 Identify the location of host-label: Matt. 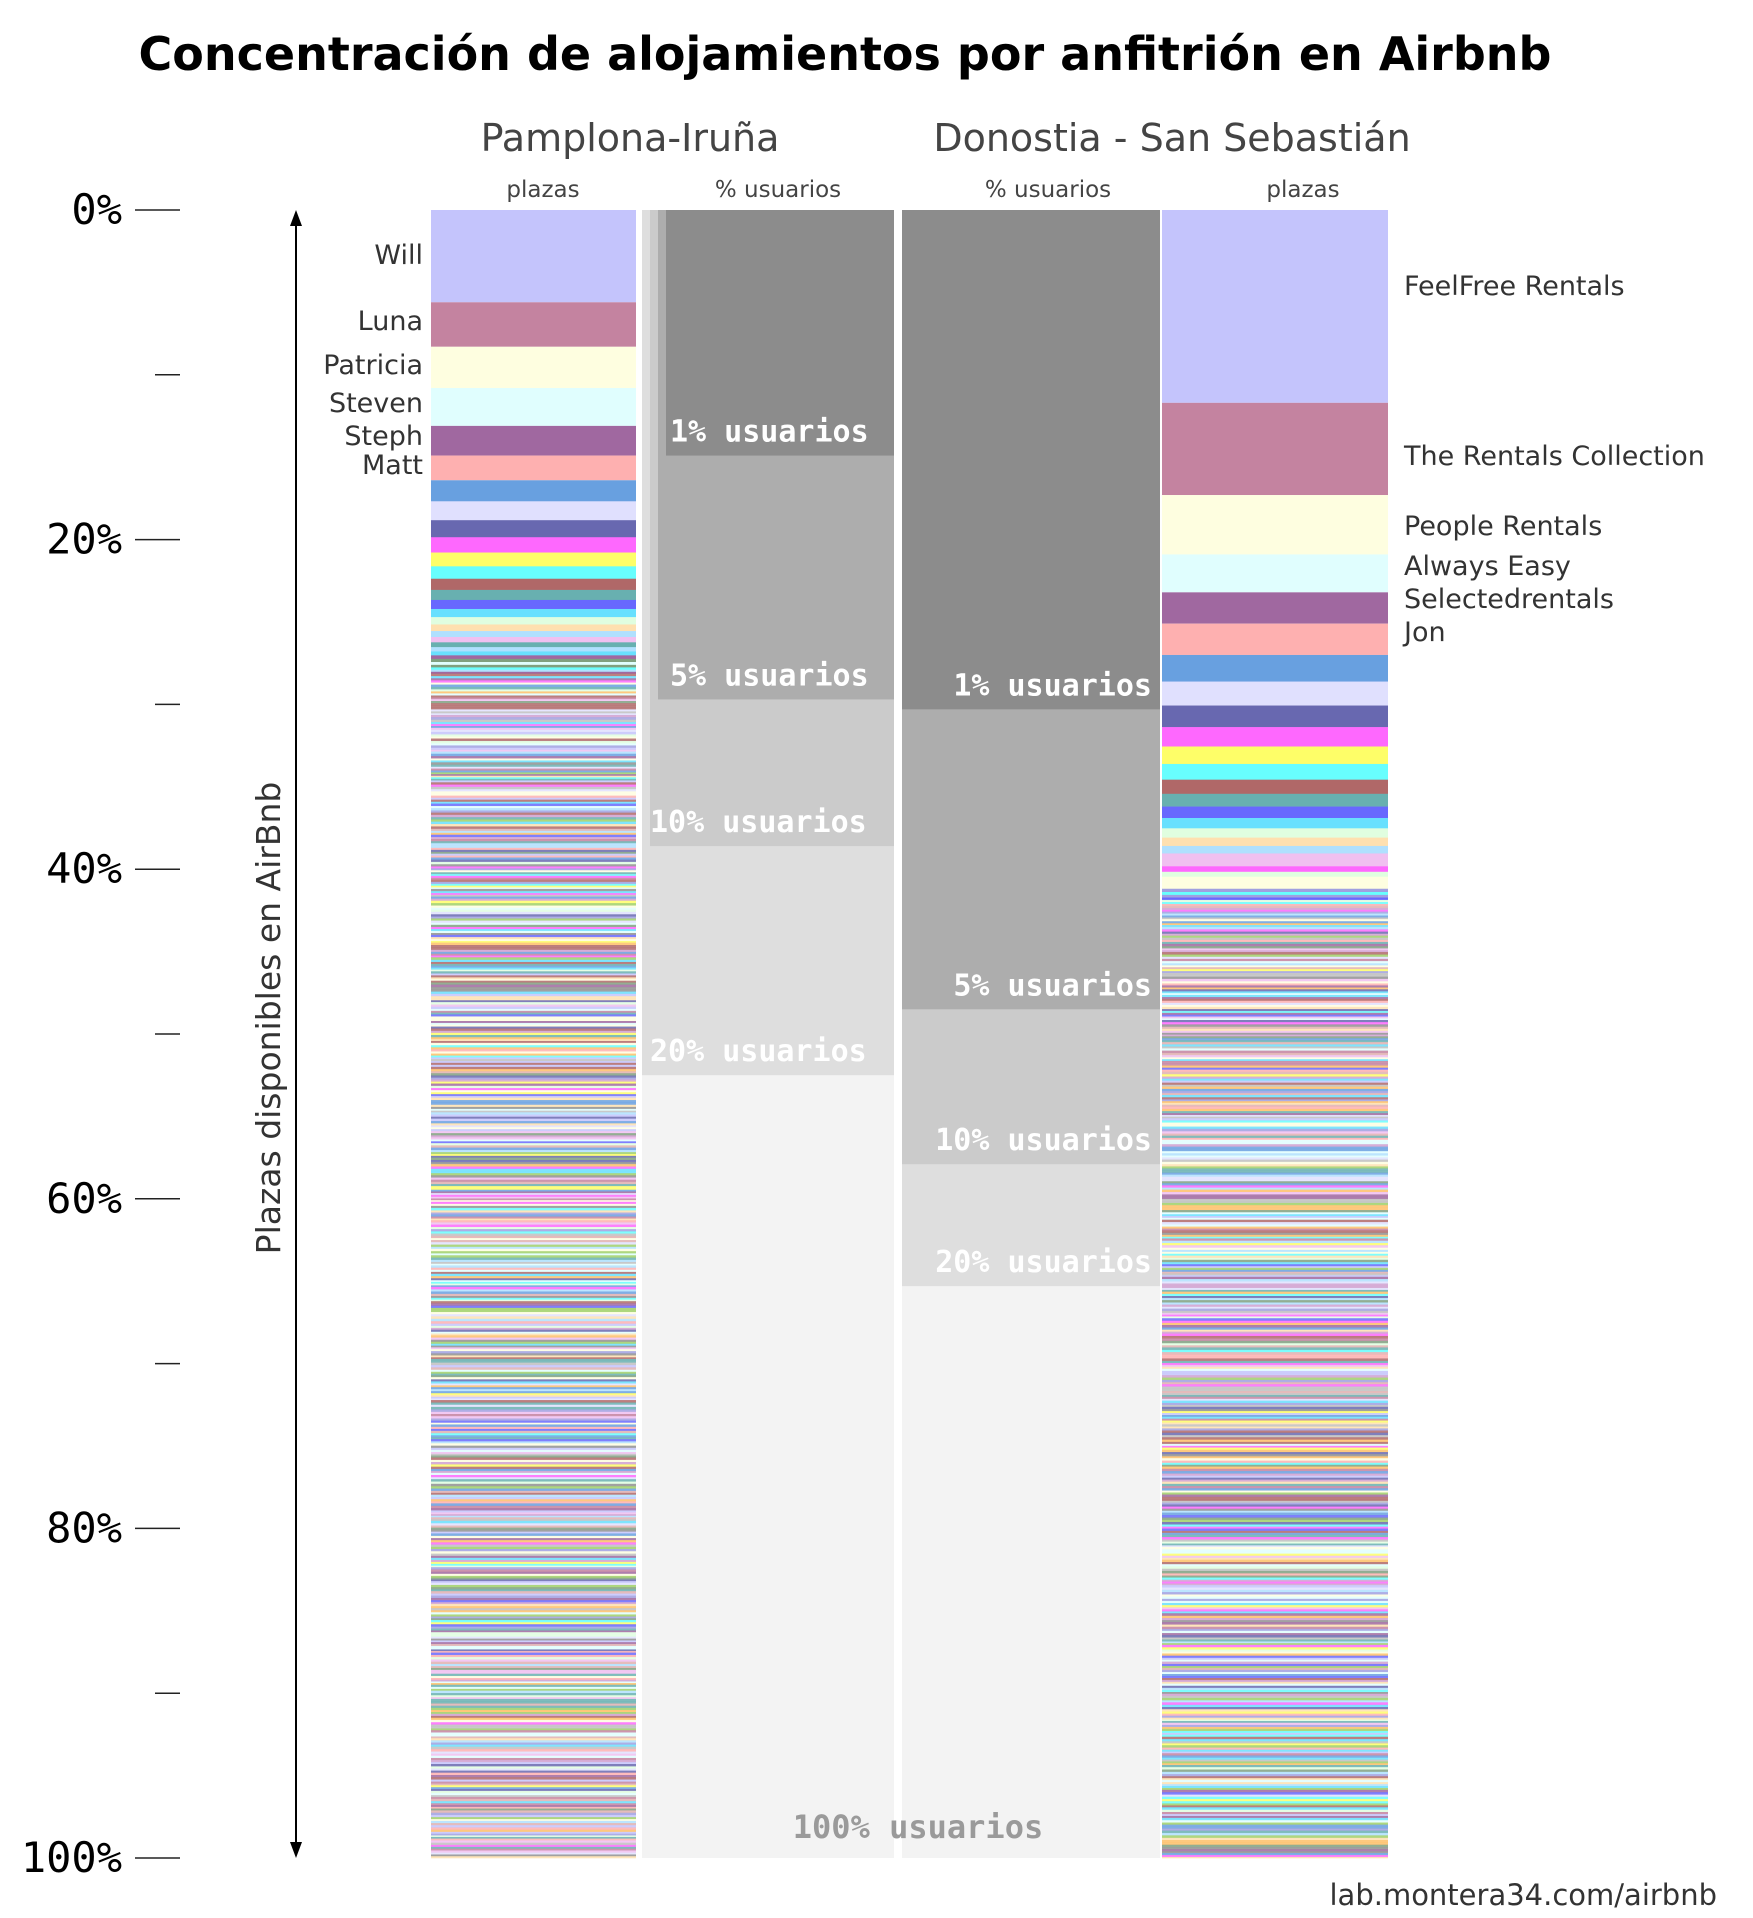
(392, 465).